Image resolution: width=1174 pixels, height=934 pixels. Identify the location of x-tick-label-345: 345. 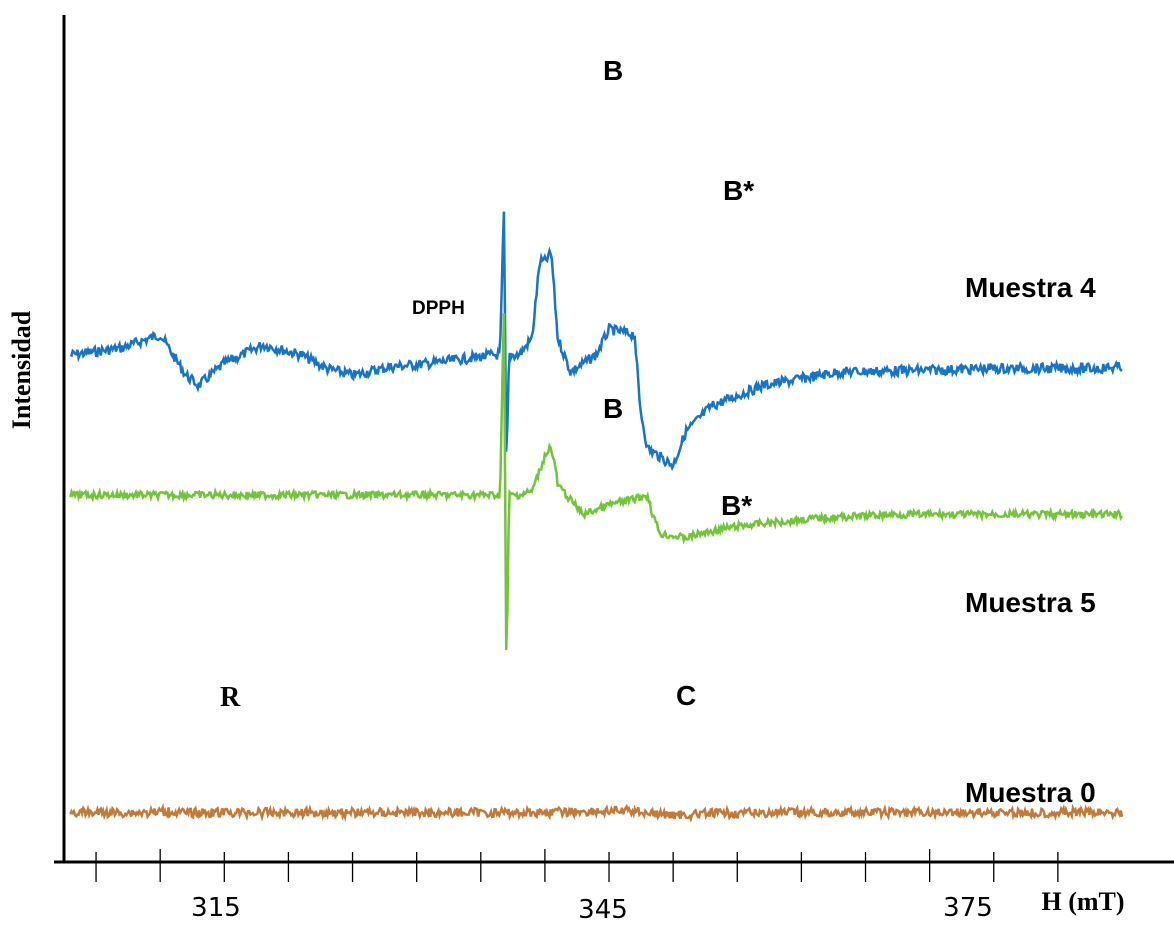
(603, 910).